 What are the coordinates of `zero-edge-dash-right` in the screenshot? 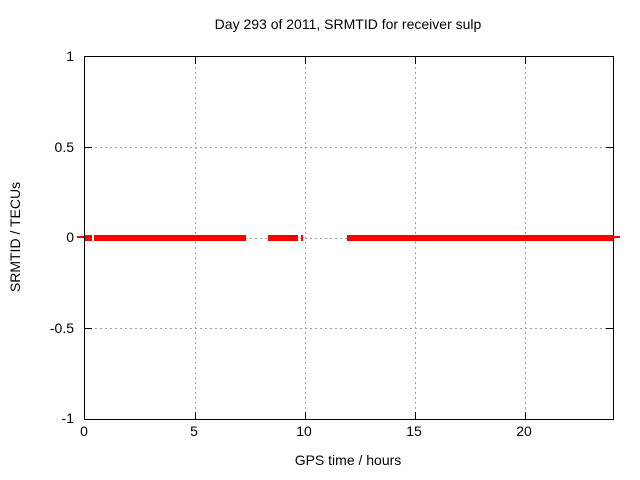 It's located at (616, 237).